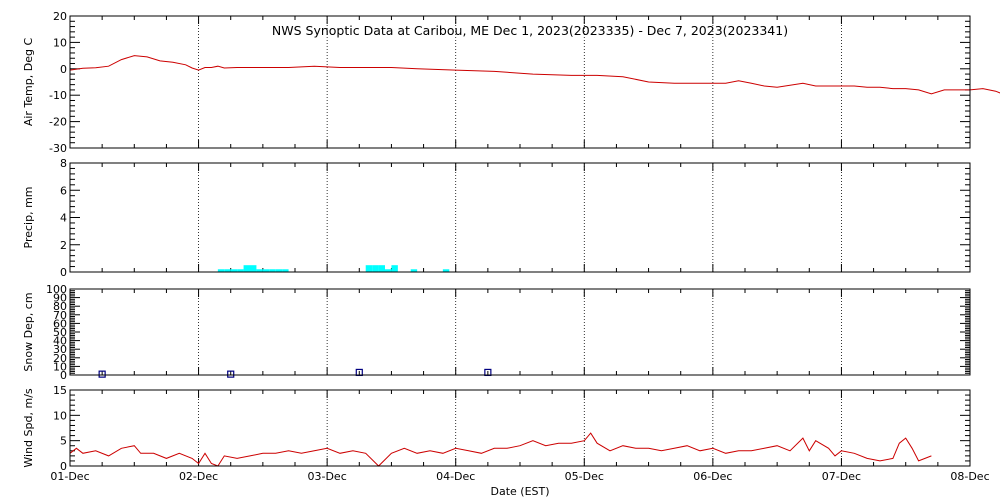  I want to click on snow-depth-y-tick-label: 50, so click(60, 332).